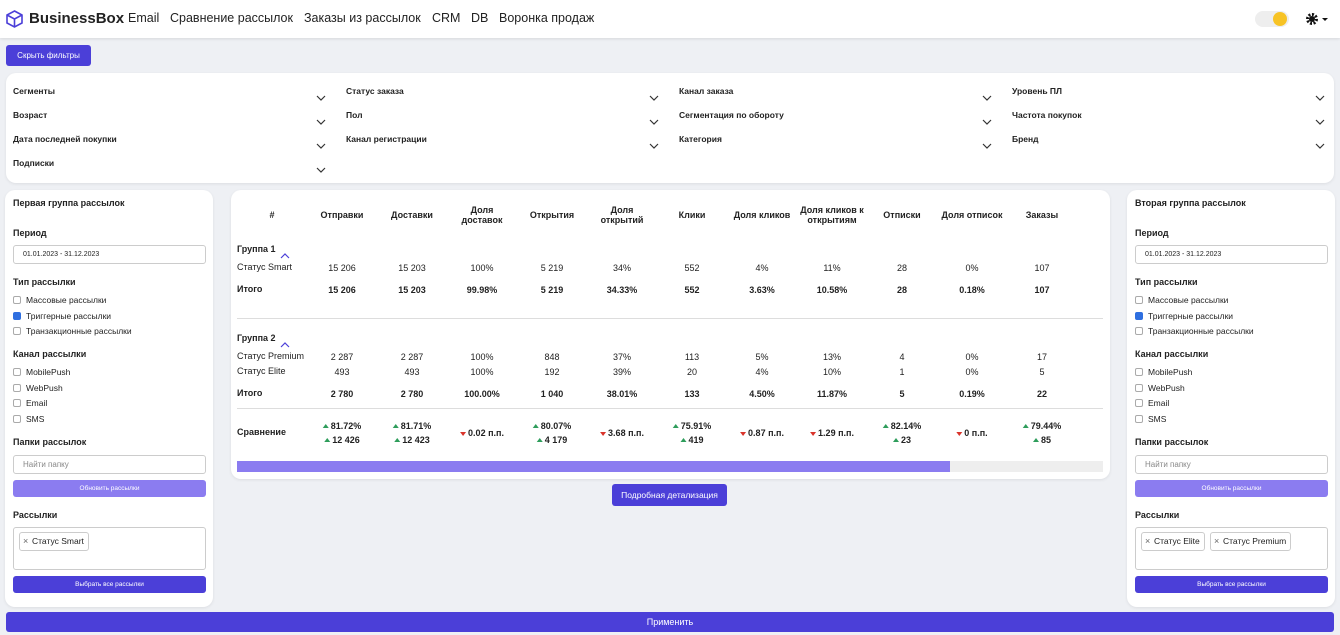 This screenshot has height=635, width=1340. Describe the element at coordinates (144, 18) in the screenshot. I see `nav-link: Email` at that location.